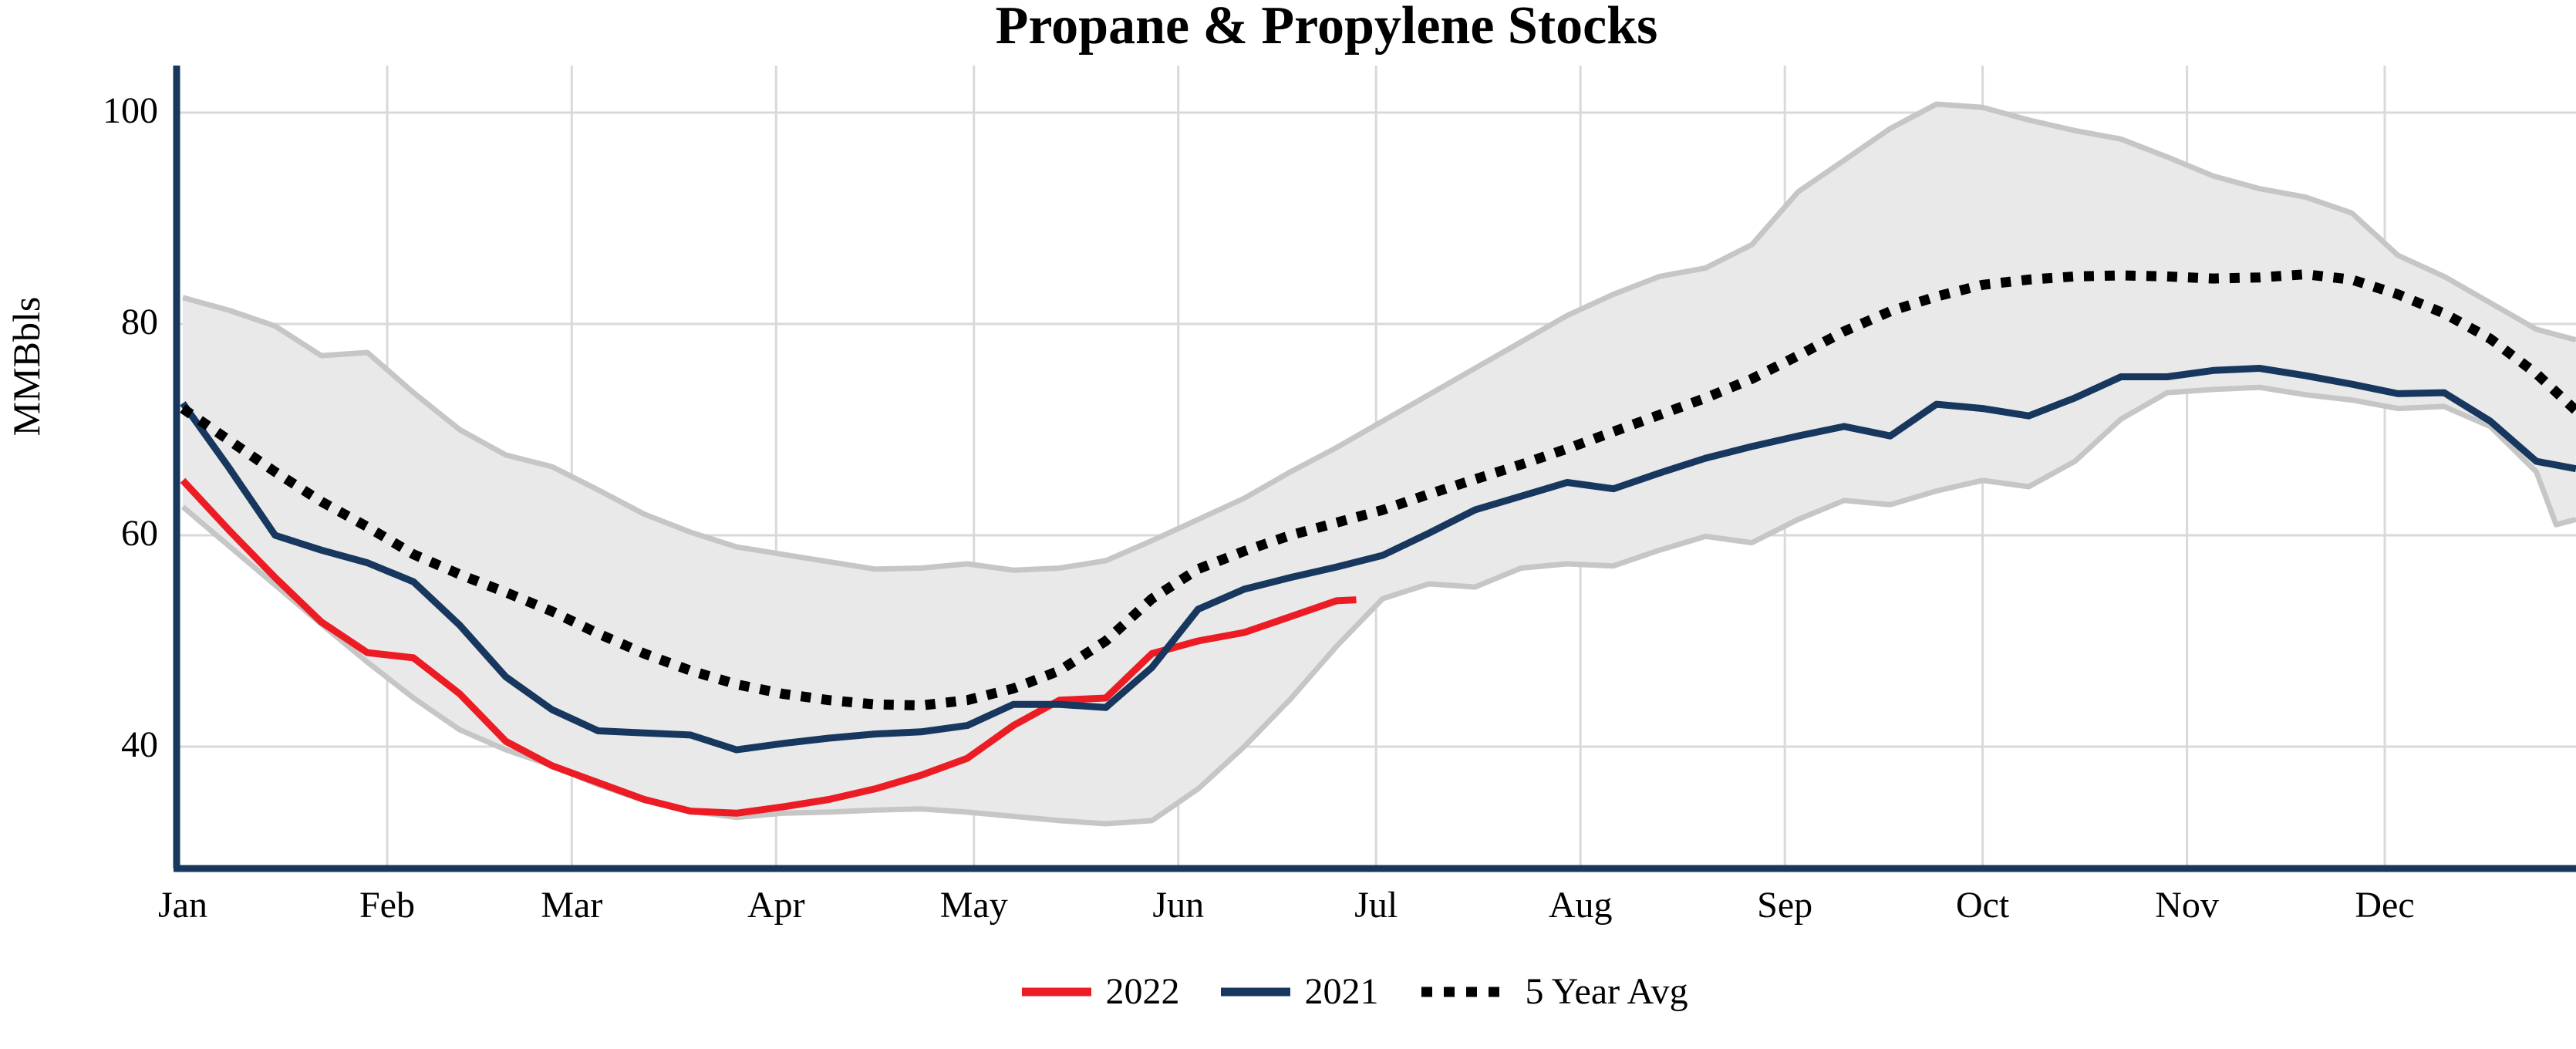  Describe the element at coordinates (387, 905) in the screenshot. I see `x-tick-label-feb: Feb` at that location.